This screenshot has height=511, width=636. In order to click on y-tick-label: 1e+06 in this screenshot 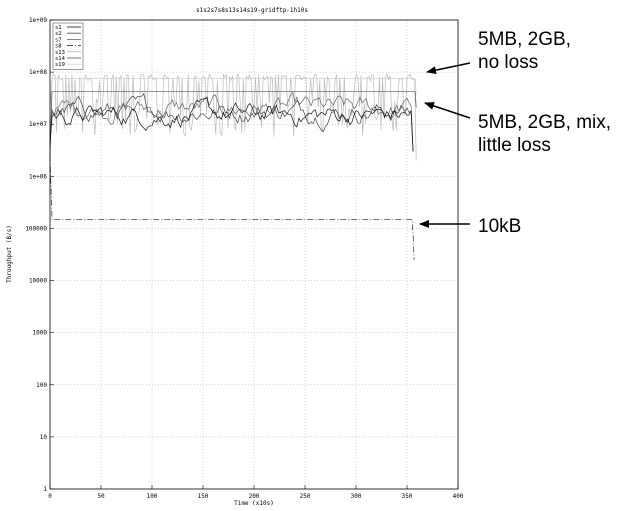, I will do `click(38, 176)`.